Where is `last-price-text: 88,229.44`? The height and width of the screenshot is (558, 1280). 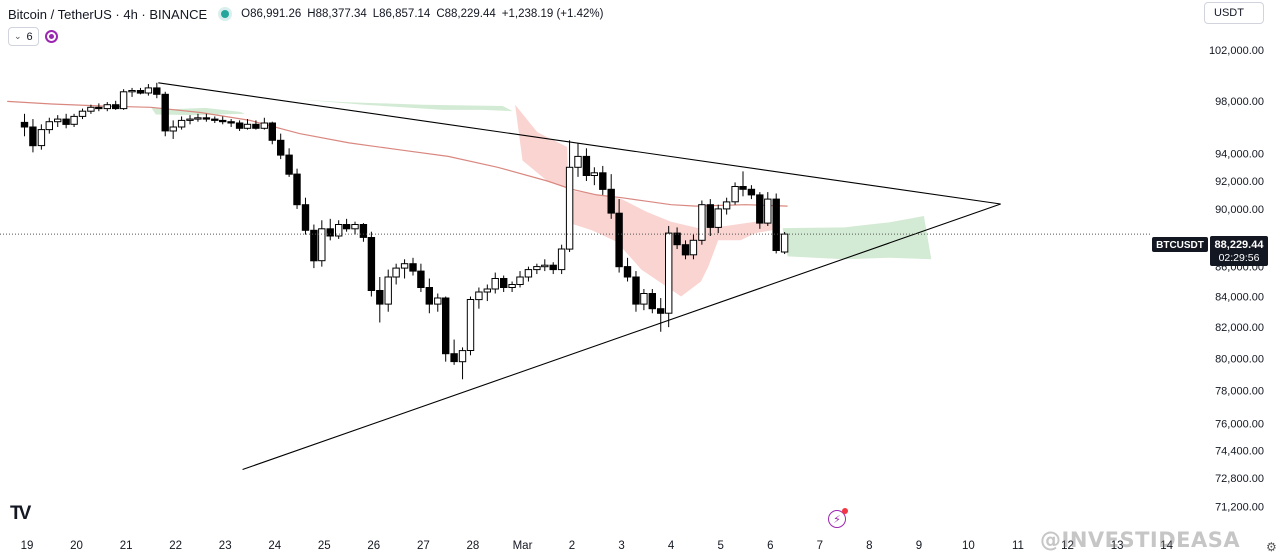 last-price-text: 88,229.44 is located at coordinates (1240, 245).